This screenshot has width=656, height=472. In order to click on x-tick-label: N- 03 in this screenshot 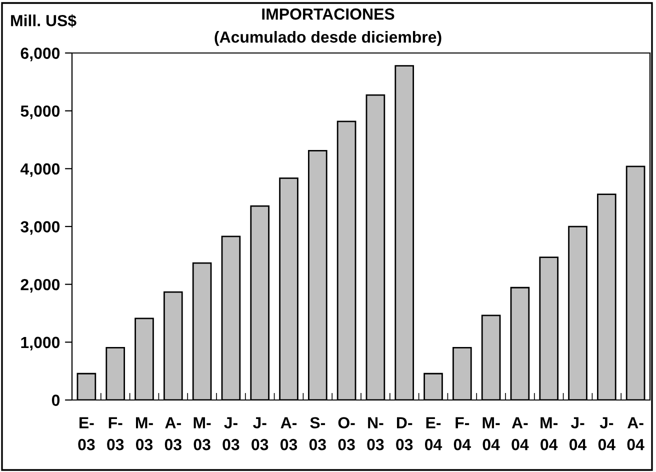, I will do `click(375, 433)`.